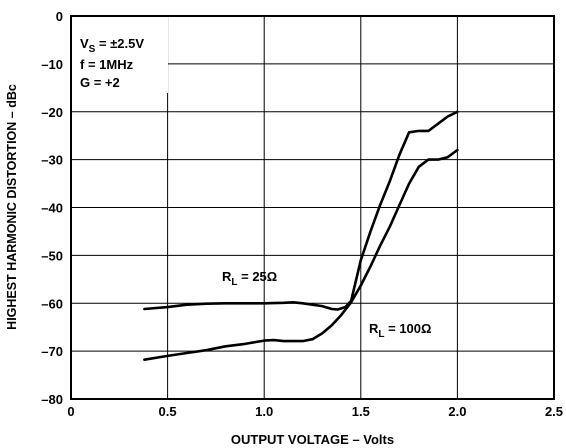  What do you see at coordinates (52, 160) in the screenshot?
I see `y-tick-label: –30` at bounding box center [52, 160].